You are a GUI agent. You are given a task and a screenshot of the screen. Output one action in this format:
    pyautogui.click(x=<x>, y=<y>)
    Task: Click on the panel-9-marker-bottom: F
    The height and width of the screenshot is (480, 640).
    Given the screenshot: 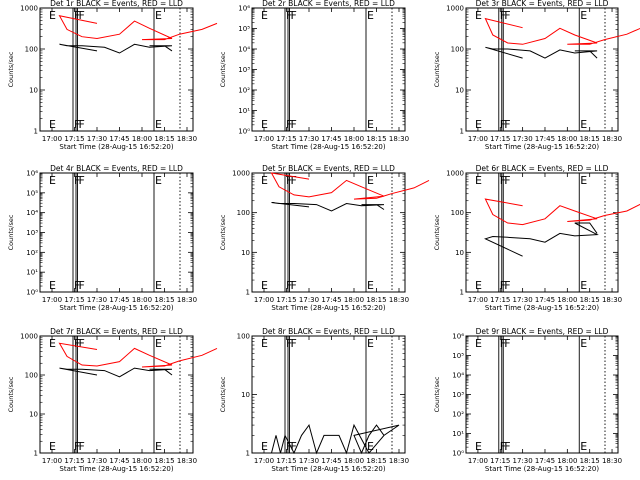 What is the action you would take?
    pyautogui.click(x=503, y=446)
    